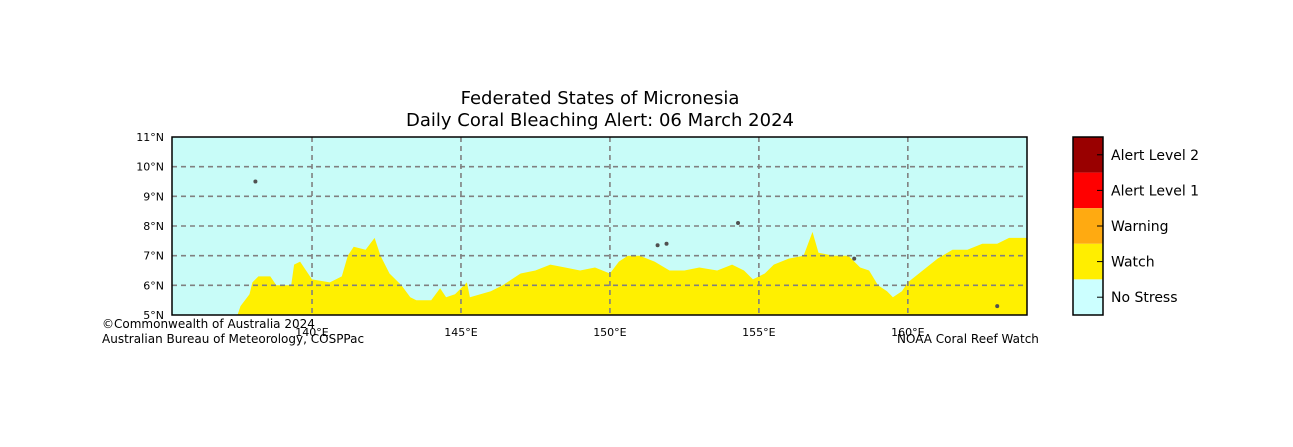 This screenshot has width=1293, height=447. What do you see at coordinates (1133, 263) in the screenshot?
I see `legend-label: Watch` at bounding box center [1133, 263].